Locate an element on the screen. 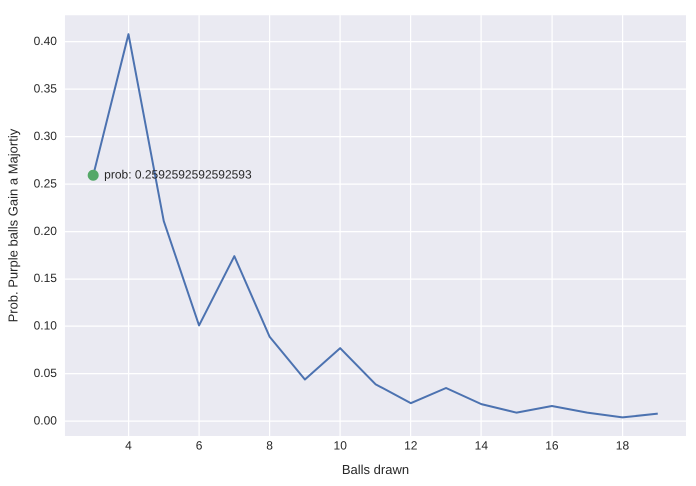 The height and width of the screenshot is (486, 696). y-tick-label: 0.25 is located at coordinates (46, 183).